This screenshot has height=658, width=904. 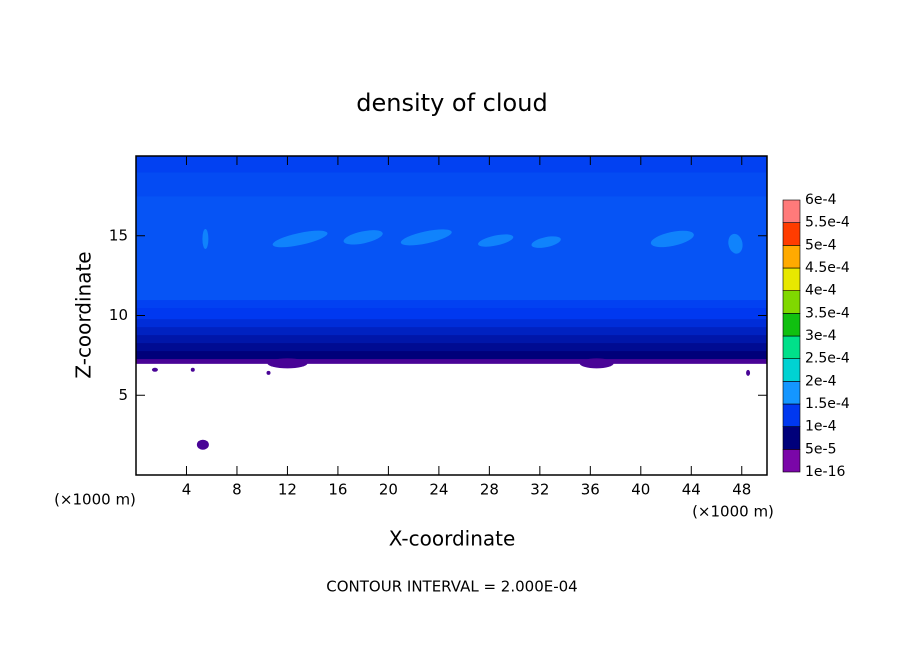 I want to click on x-unit-left: (×1000 m), so click(x=95, y=500).